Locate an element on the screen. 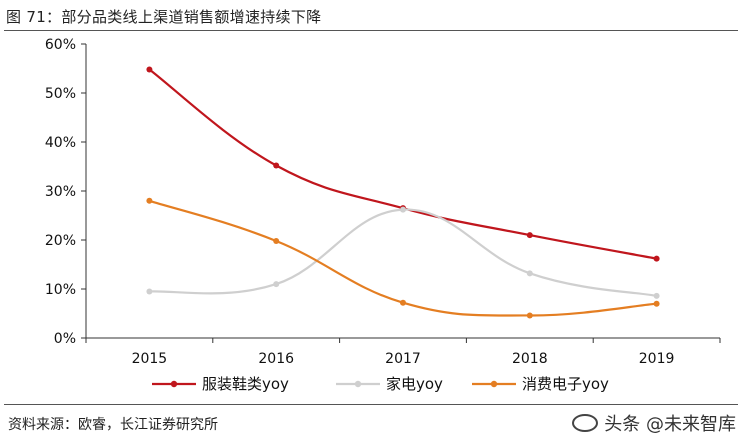 Image resolution: width=746 pixels, height=442 pixels. y-tick-label: 50% is located at coordinates (60, 94).